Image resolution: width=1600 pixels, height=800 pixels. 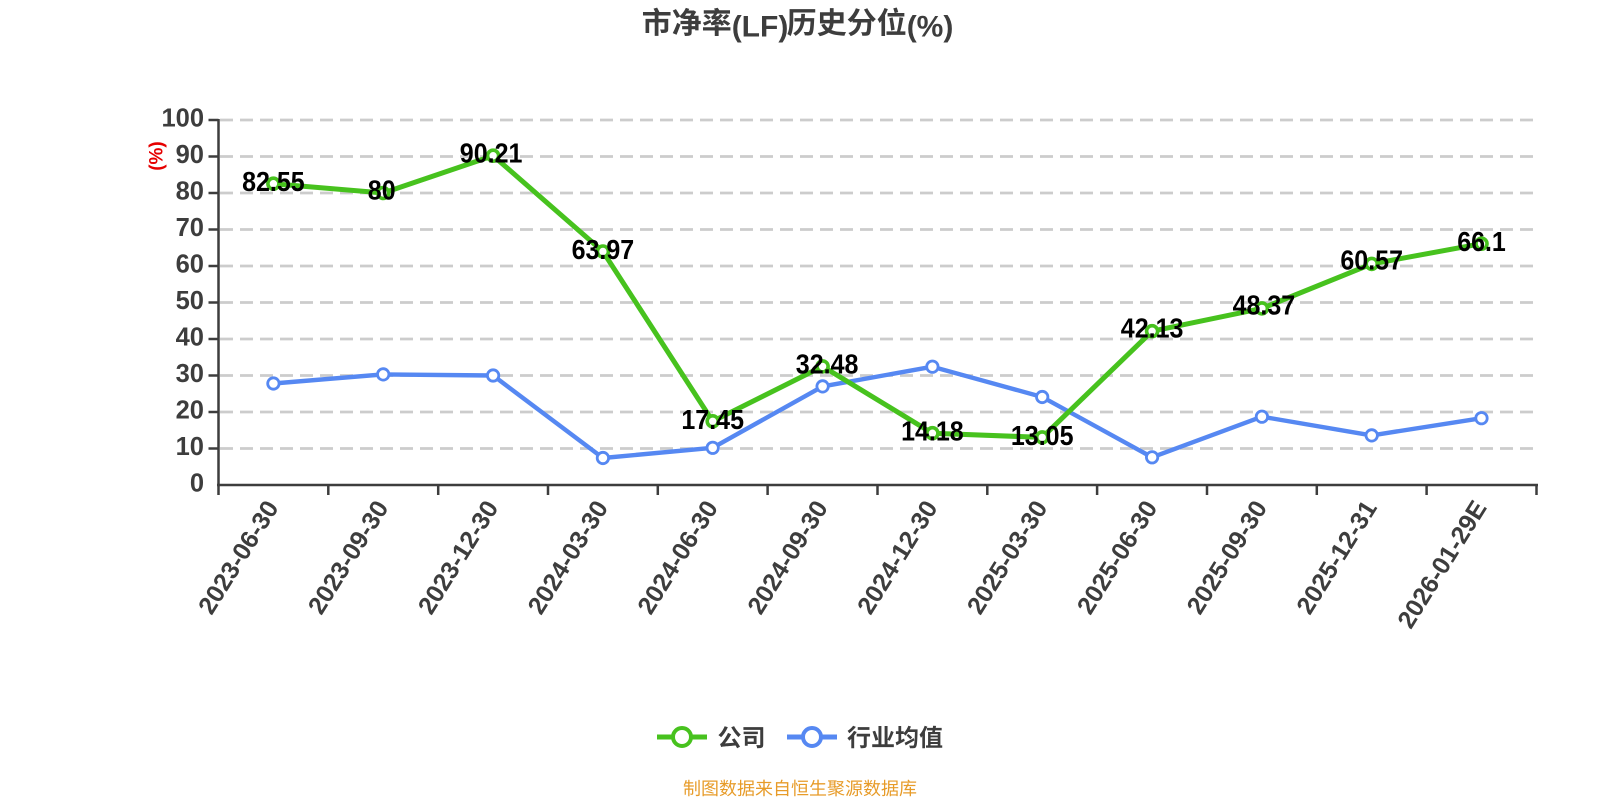 I want to click on svg-text: 66.1, so click(x=1481, y=241).